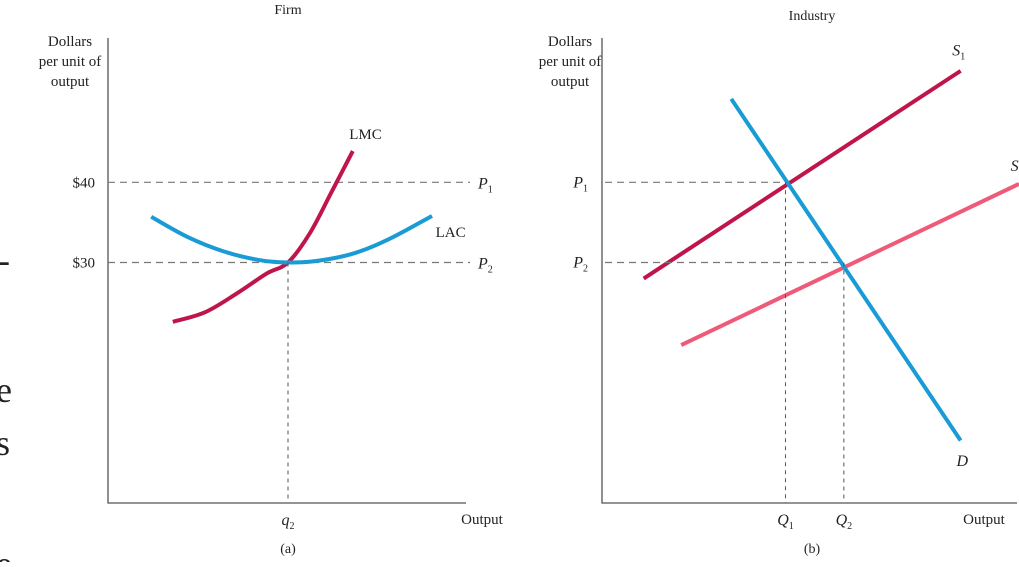 Image resolution: width=1019 pixels, height=567 pixels. I want to click on series-lmc, so click(263, 237).